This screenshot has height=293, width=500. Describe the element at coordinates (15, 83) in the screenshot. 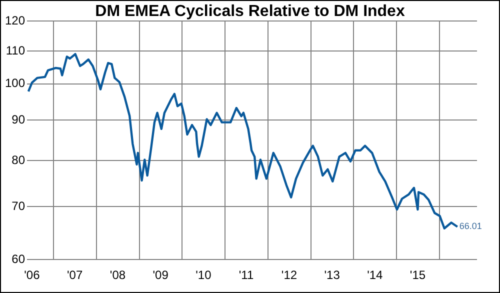

I see `y-tick-label: 100` at that location.